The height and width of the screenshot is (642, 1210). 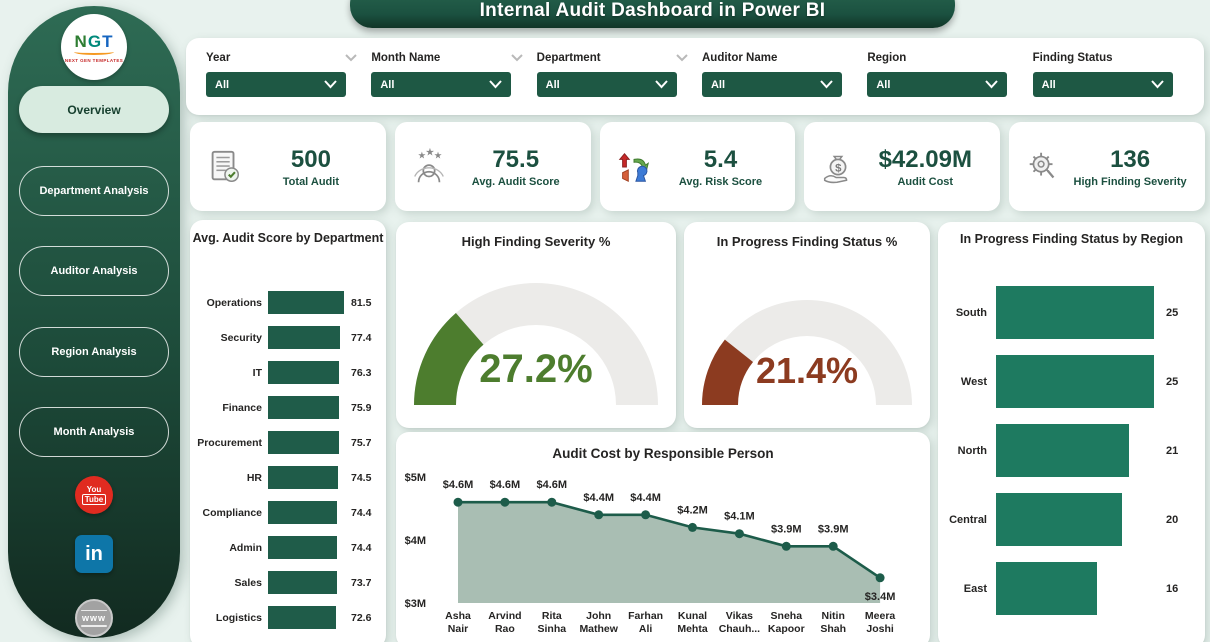 I want to click on kpi-value: 75.5, so click(x=516, y=159).